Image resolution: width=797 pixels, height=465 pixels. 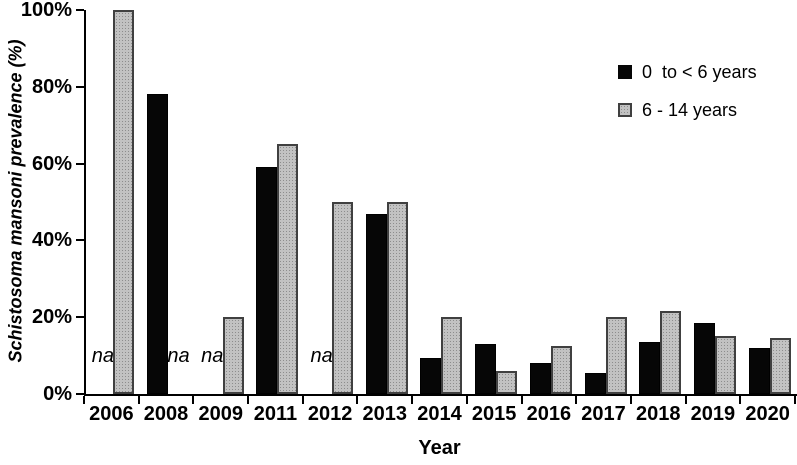 I want to click on bar-slot-2014-s1, so click(x=452, y=202).